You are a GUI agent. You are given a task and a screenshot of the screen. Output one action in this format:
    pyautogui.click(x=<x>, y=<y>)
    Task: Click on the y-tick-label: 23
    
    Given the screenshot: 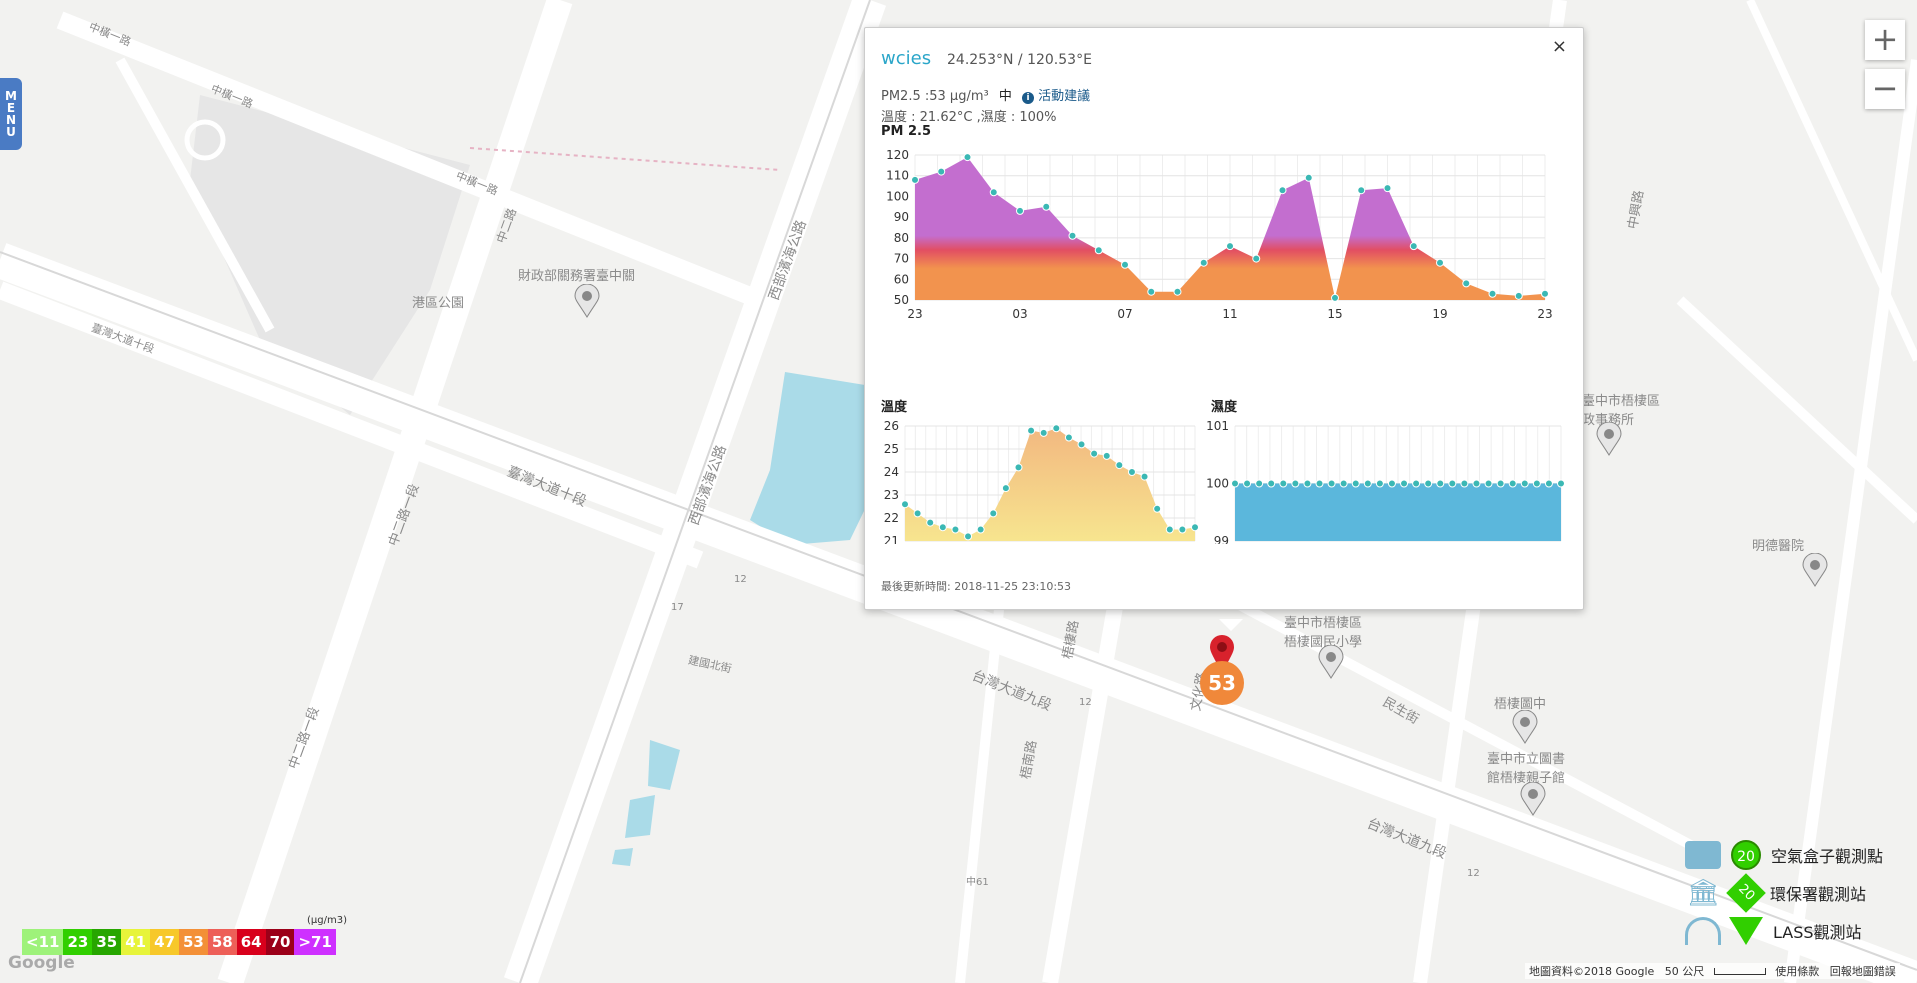 What is the action you would take?
    pyautogui.click(x=891, y=495)
    